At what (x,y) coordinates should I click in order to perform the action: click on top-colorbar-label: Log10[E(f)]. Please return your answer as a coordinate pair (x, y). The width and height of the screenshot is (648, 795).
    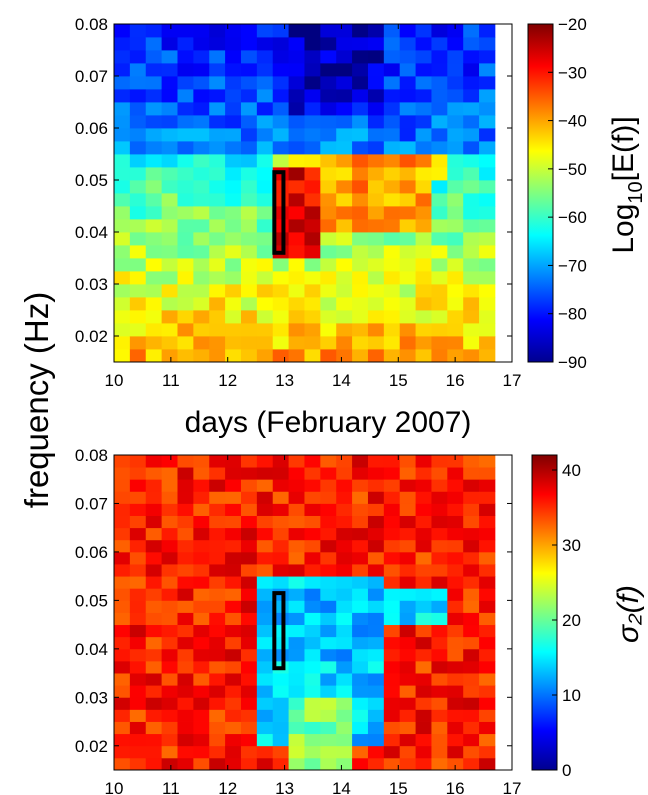
    Looking at the image, I should click on (627, 184).